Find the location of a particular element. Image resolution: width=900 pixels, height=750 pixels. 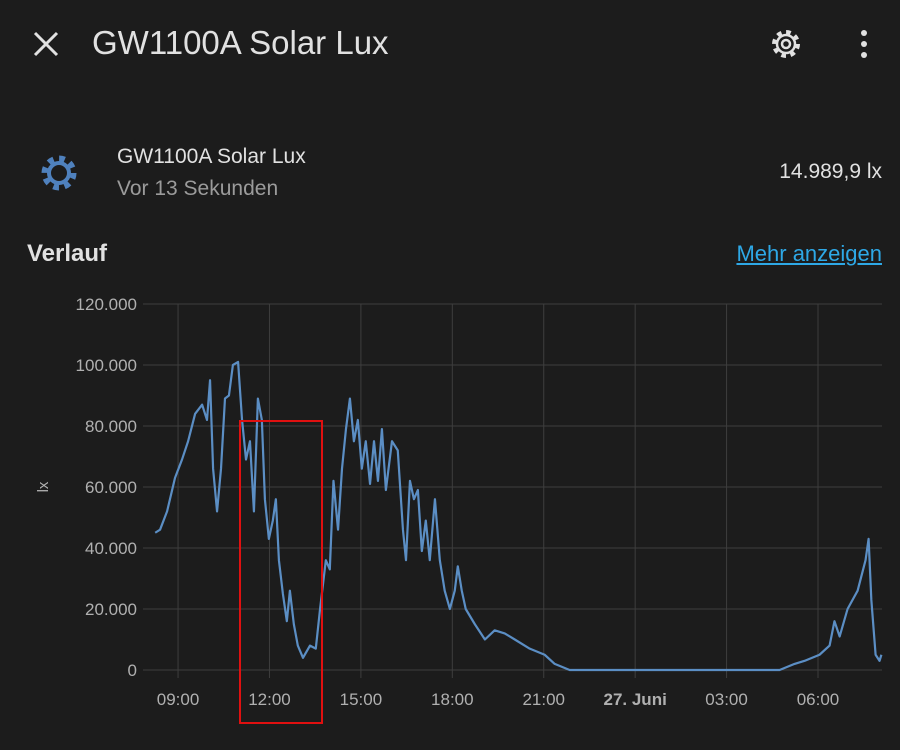

dialog-title: GW1100A Solar Lux is located at coordinates (240, 42).